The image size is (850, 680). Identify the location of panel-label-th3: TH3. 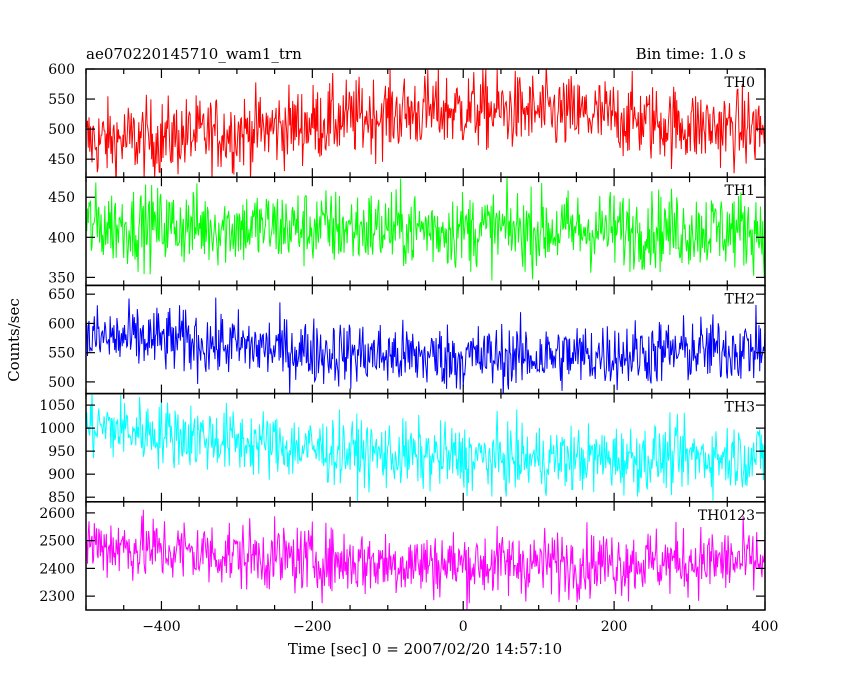
(740, 408).